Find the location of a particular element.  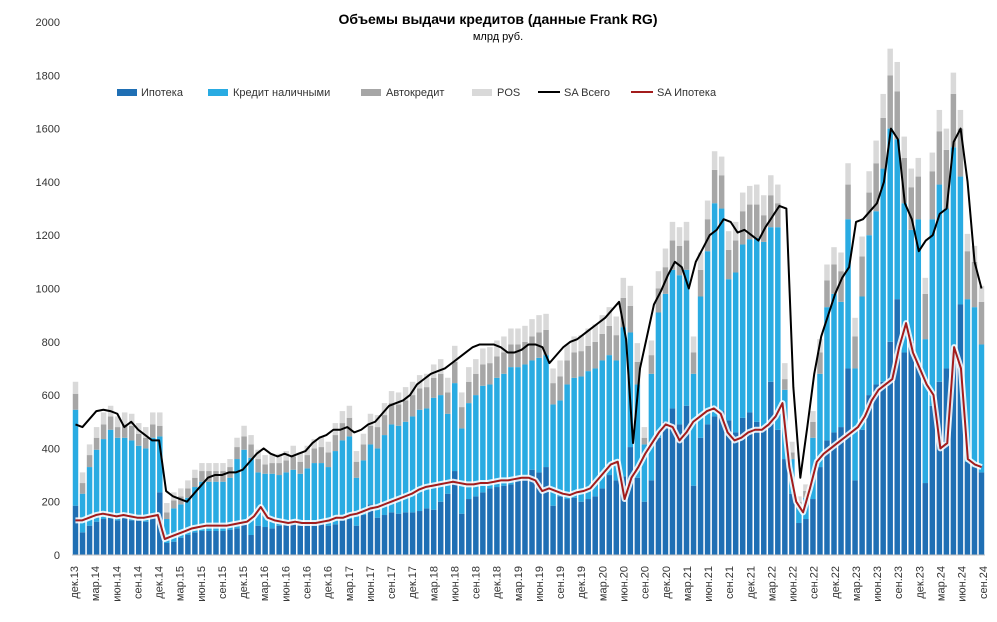

x-tick-label: мар.18 is located at coordinates (434, 583).